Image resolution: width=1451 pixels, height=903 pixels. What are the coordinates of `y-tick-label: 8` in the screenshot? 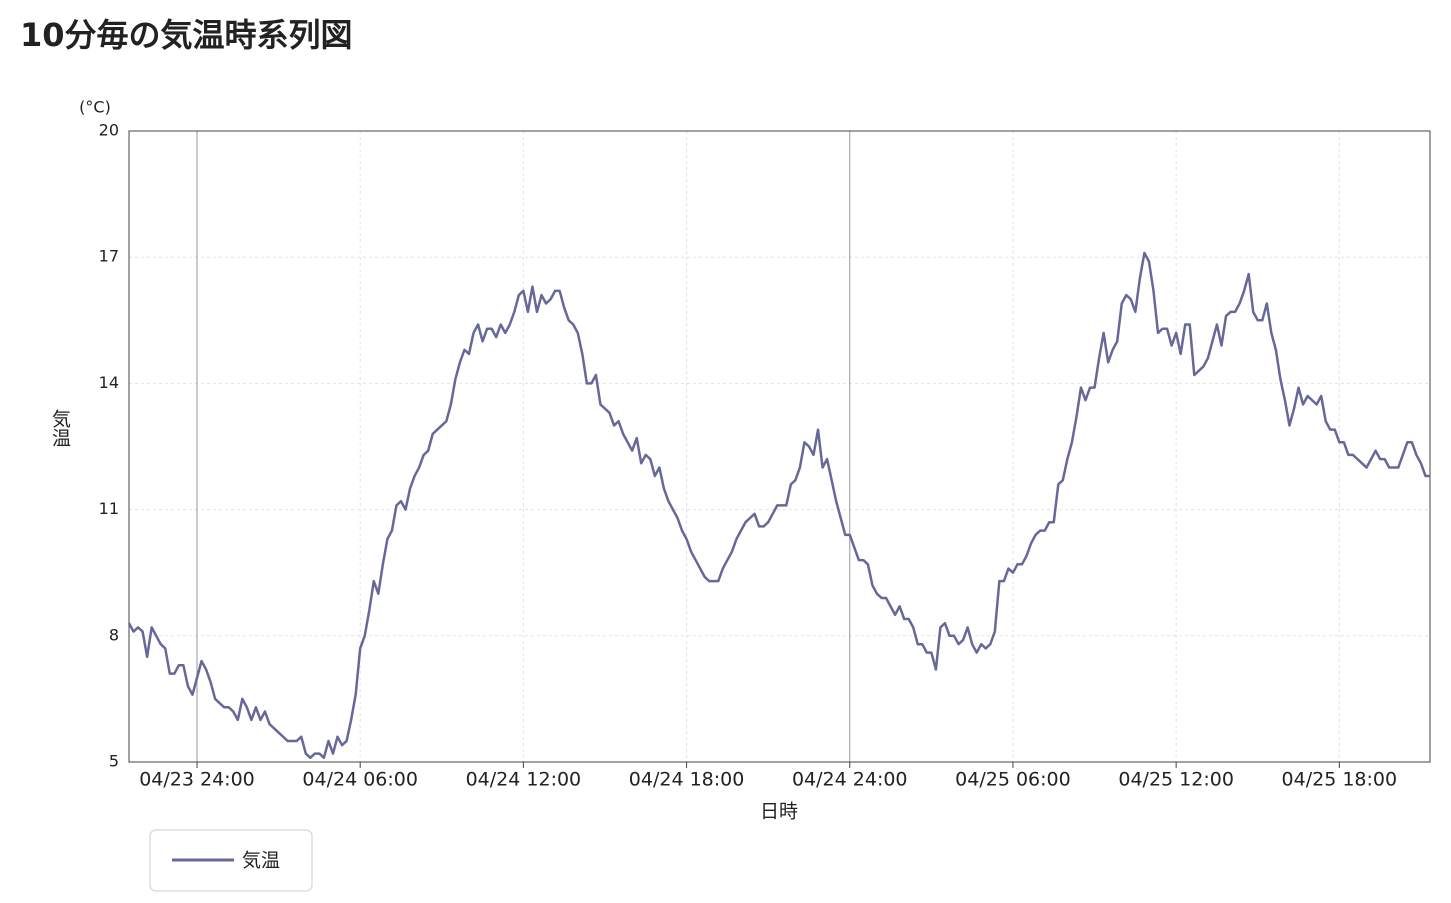 It's located at (114, 634).